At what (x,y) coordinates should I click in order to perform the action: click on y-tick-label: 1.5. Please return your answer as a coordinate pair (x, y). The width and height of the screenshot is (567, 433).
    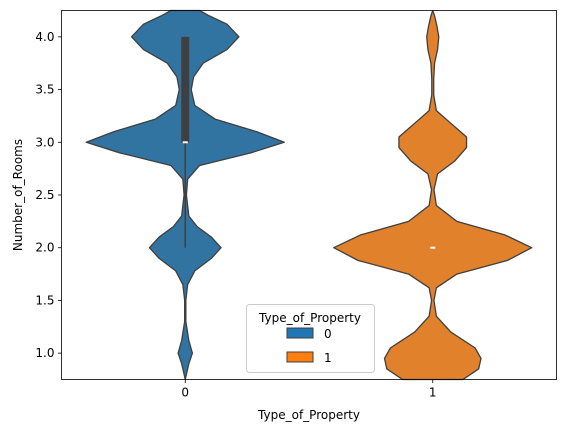
    Looking at the image, I should click on (44, 300).